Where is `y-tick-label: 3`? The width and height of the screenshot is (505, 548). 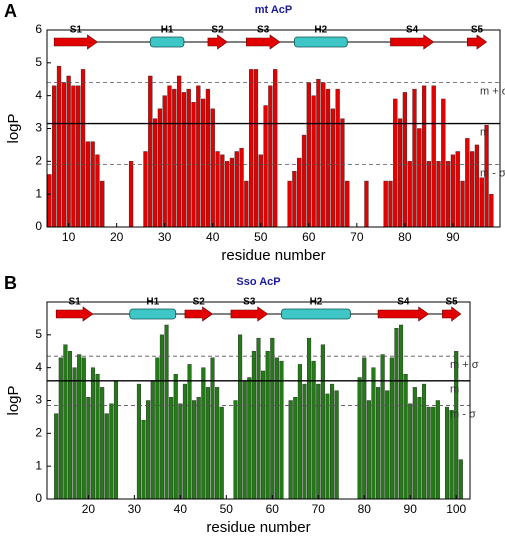 y-tick-label: 3 is located at coordinates (38, 400).